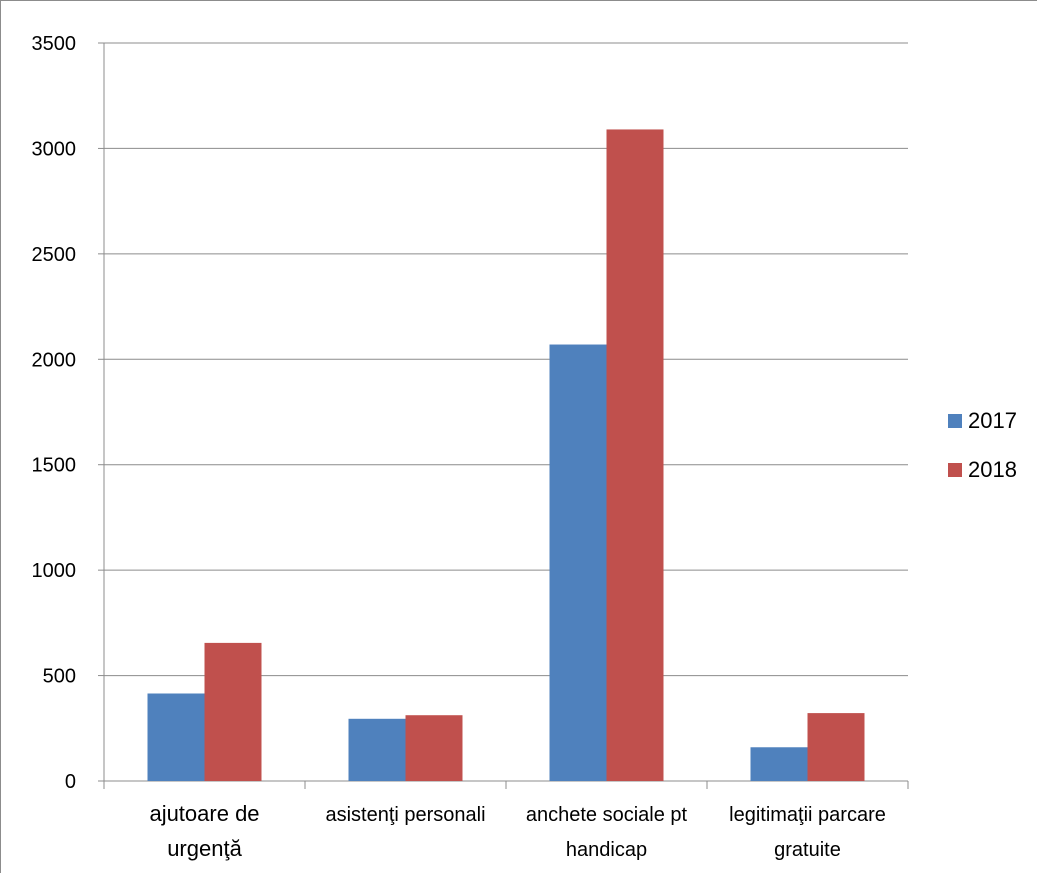  I want to click on legend-swatch-2017, so click(955, 421).